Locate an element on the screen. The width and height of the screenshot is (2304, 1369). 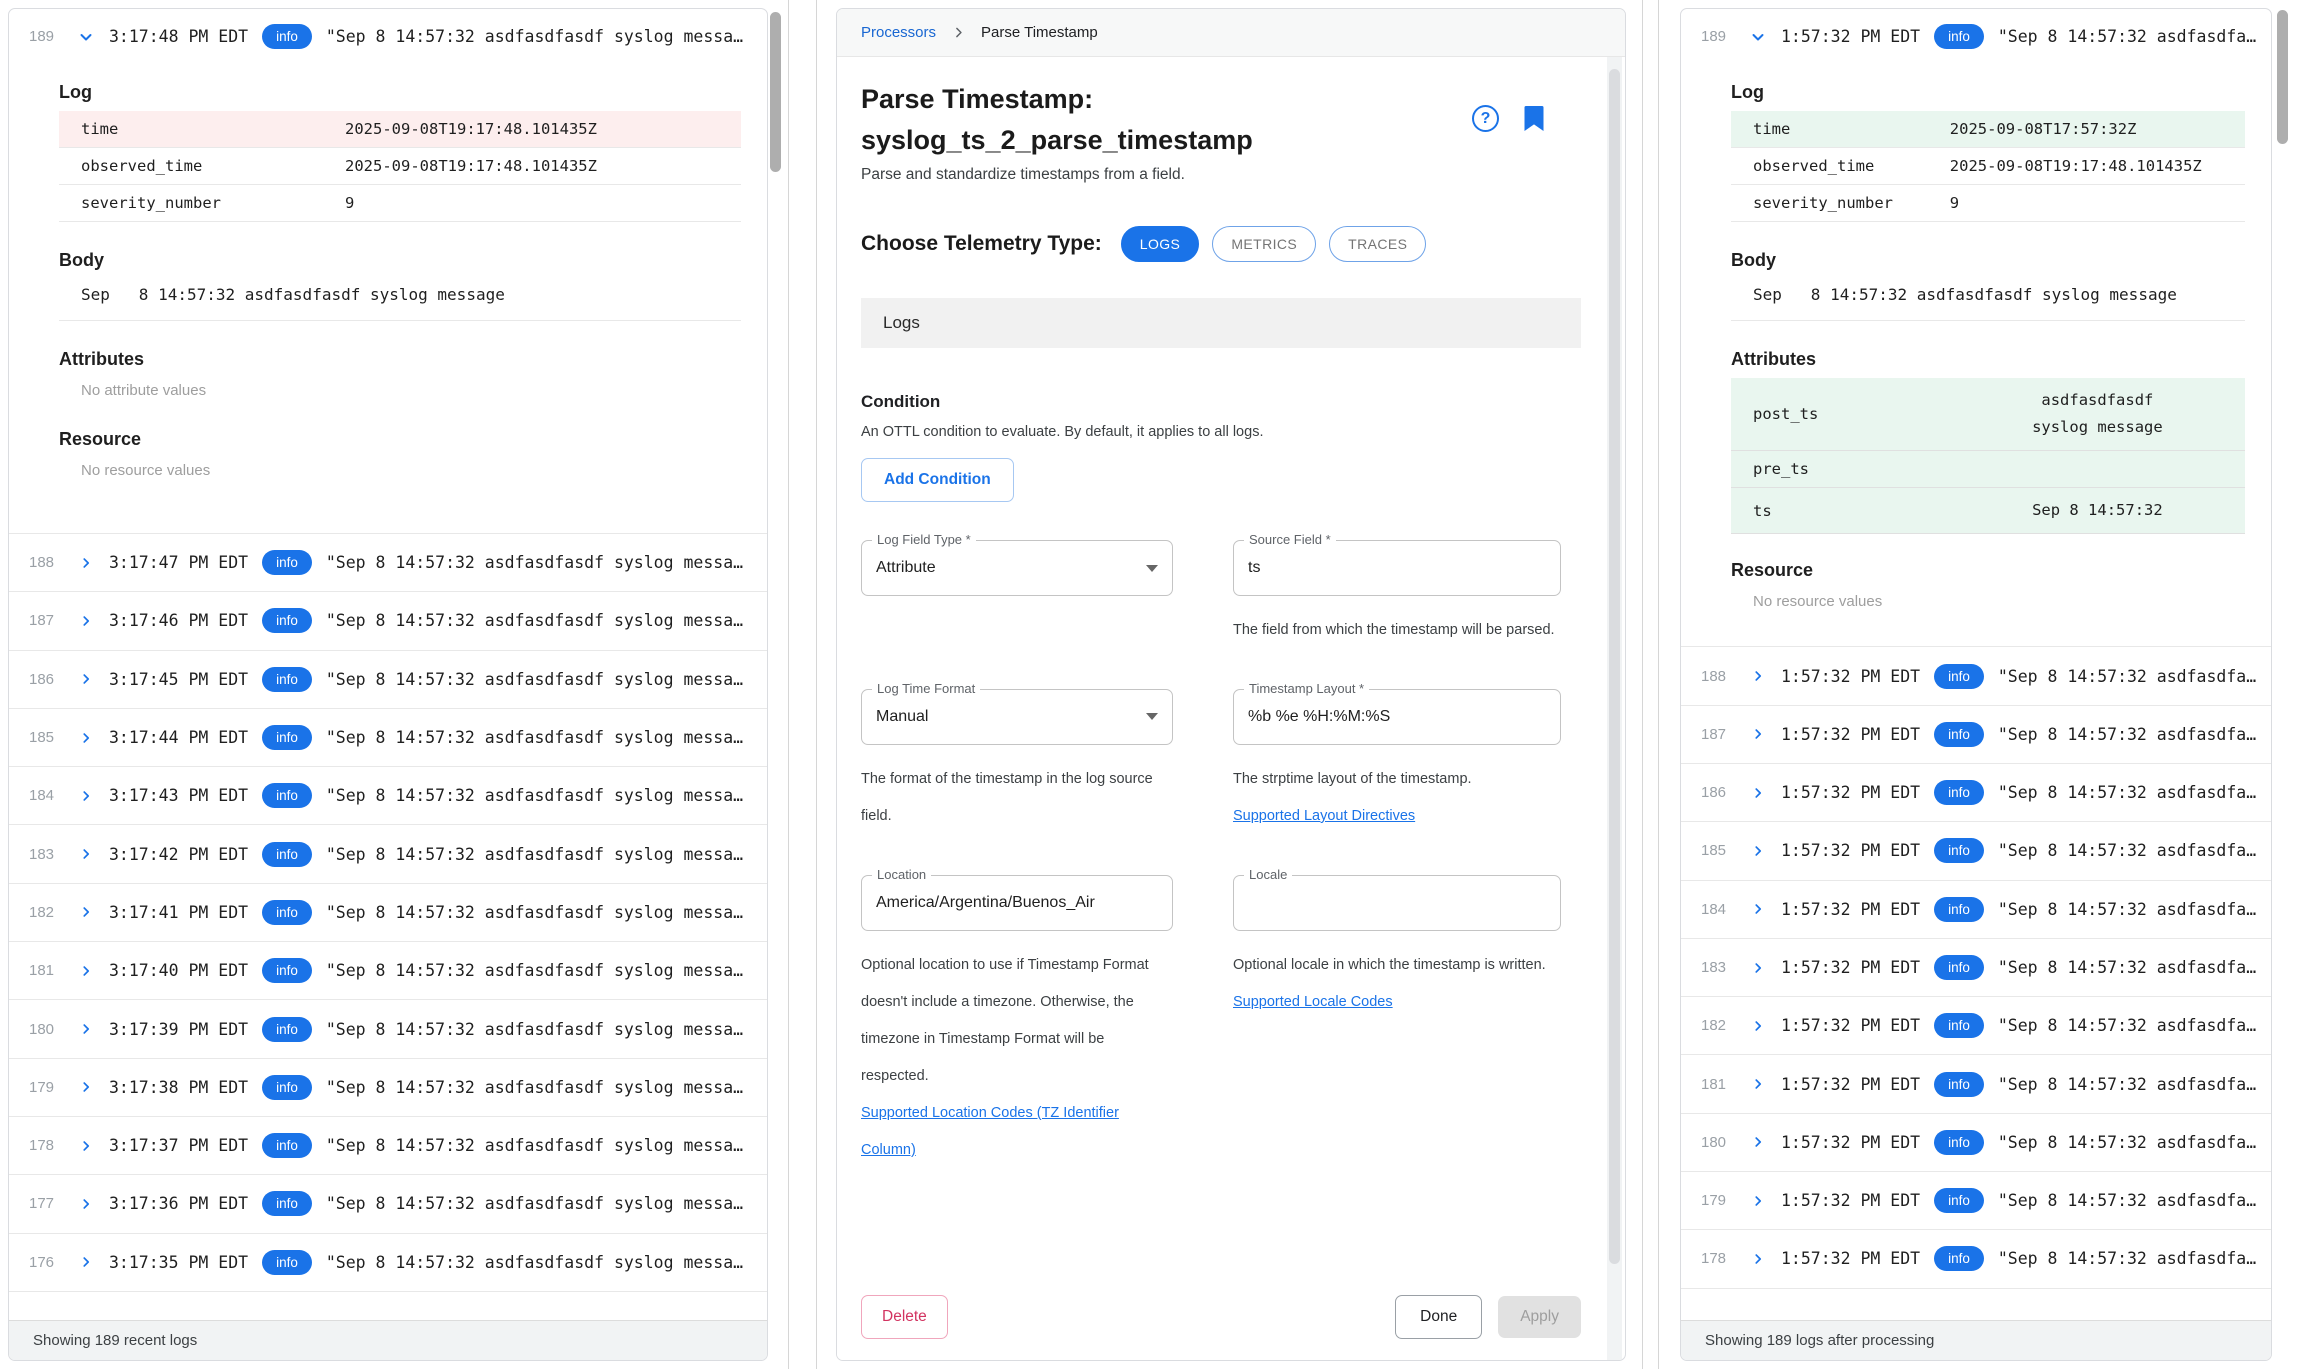
log-time: 3:17:47 PM EDT is located at coordinates (179, 563).